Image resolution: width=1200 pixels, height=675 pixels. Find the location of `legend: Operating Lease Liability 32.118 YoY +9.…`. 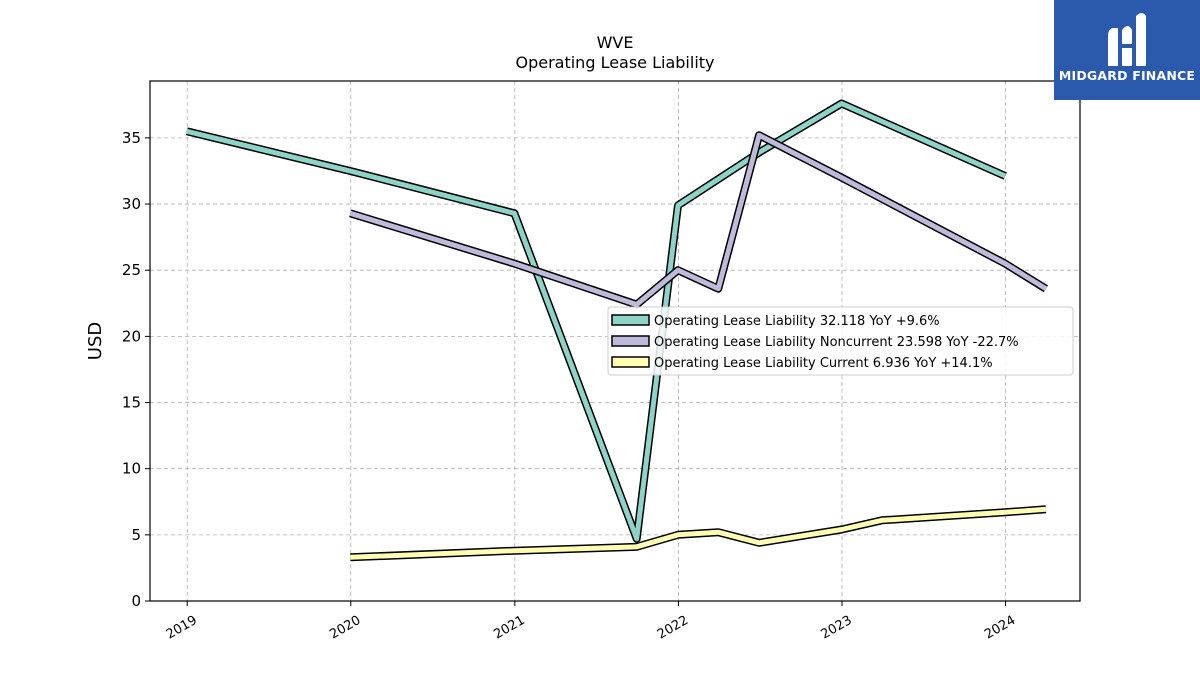

legend: Operating Lease Liability 32.118 YoY +9.… is located at coordinates (840, 341).